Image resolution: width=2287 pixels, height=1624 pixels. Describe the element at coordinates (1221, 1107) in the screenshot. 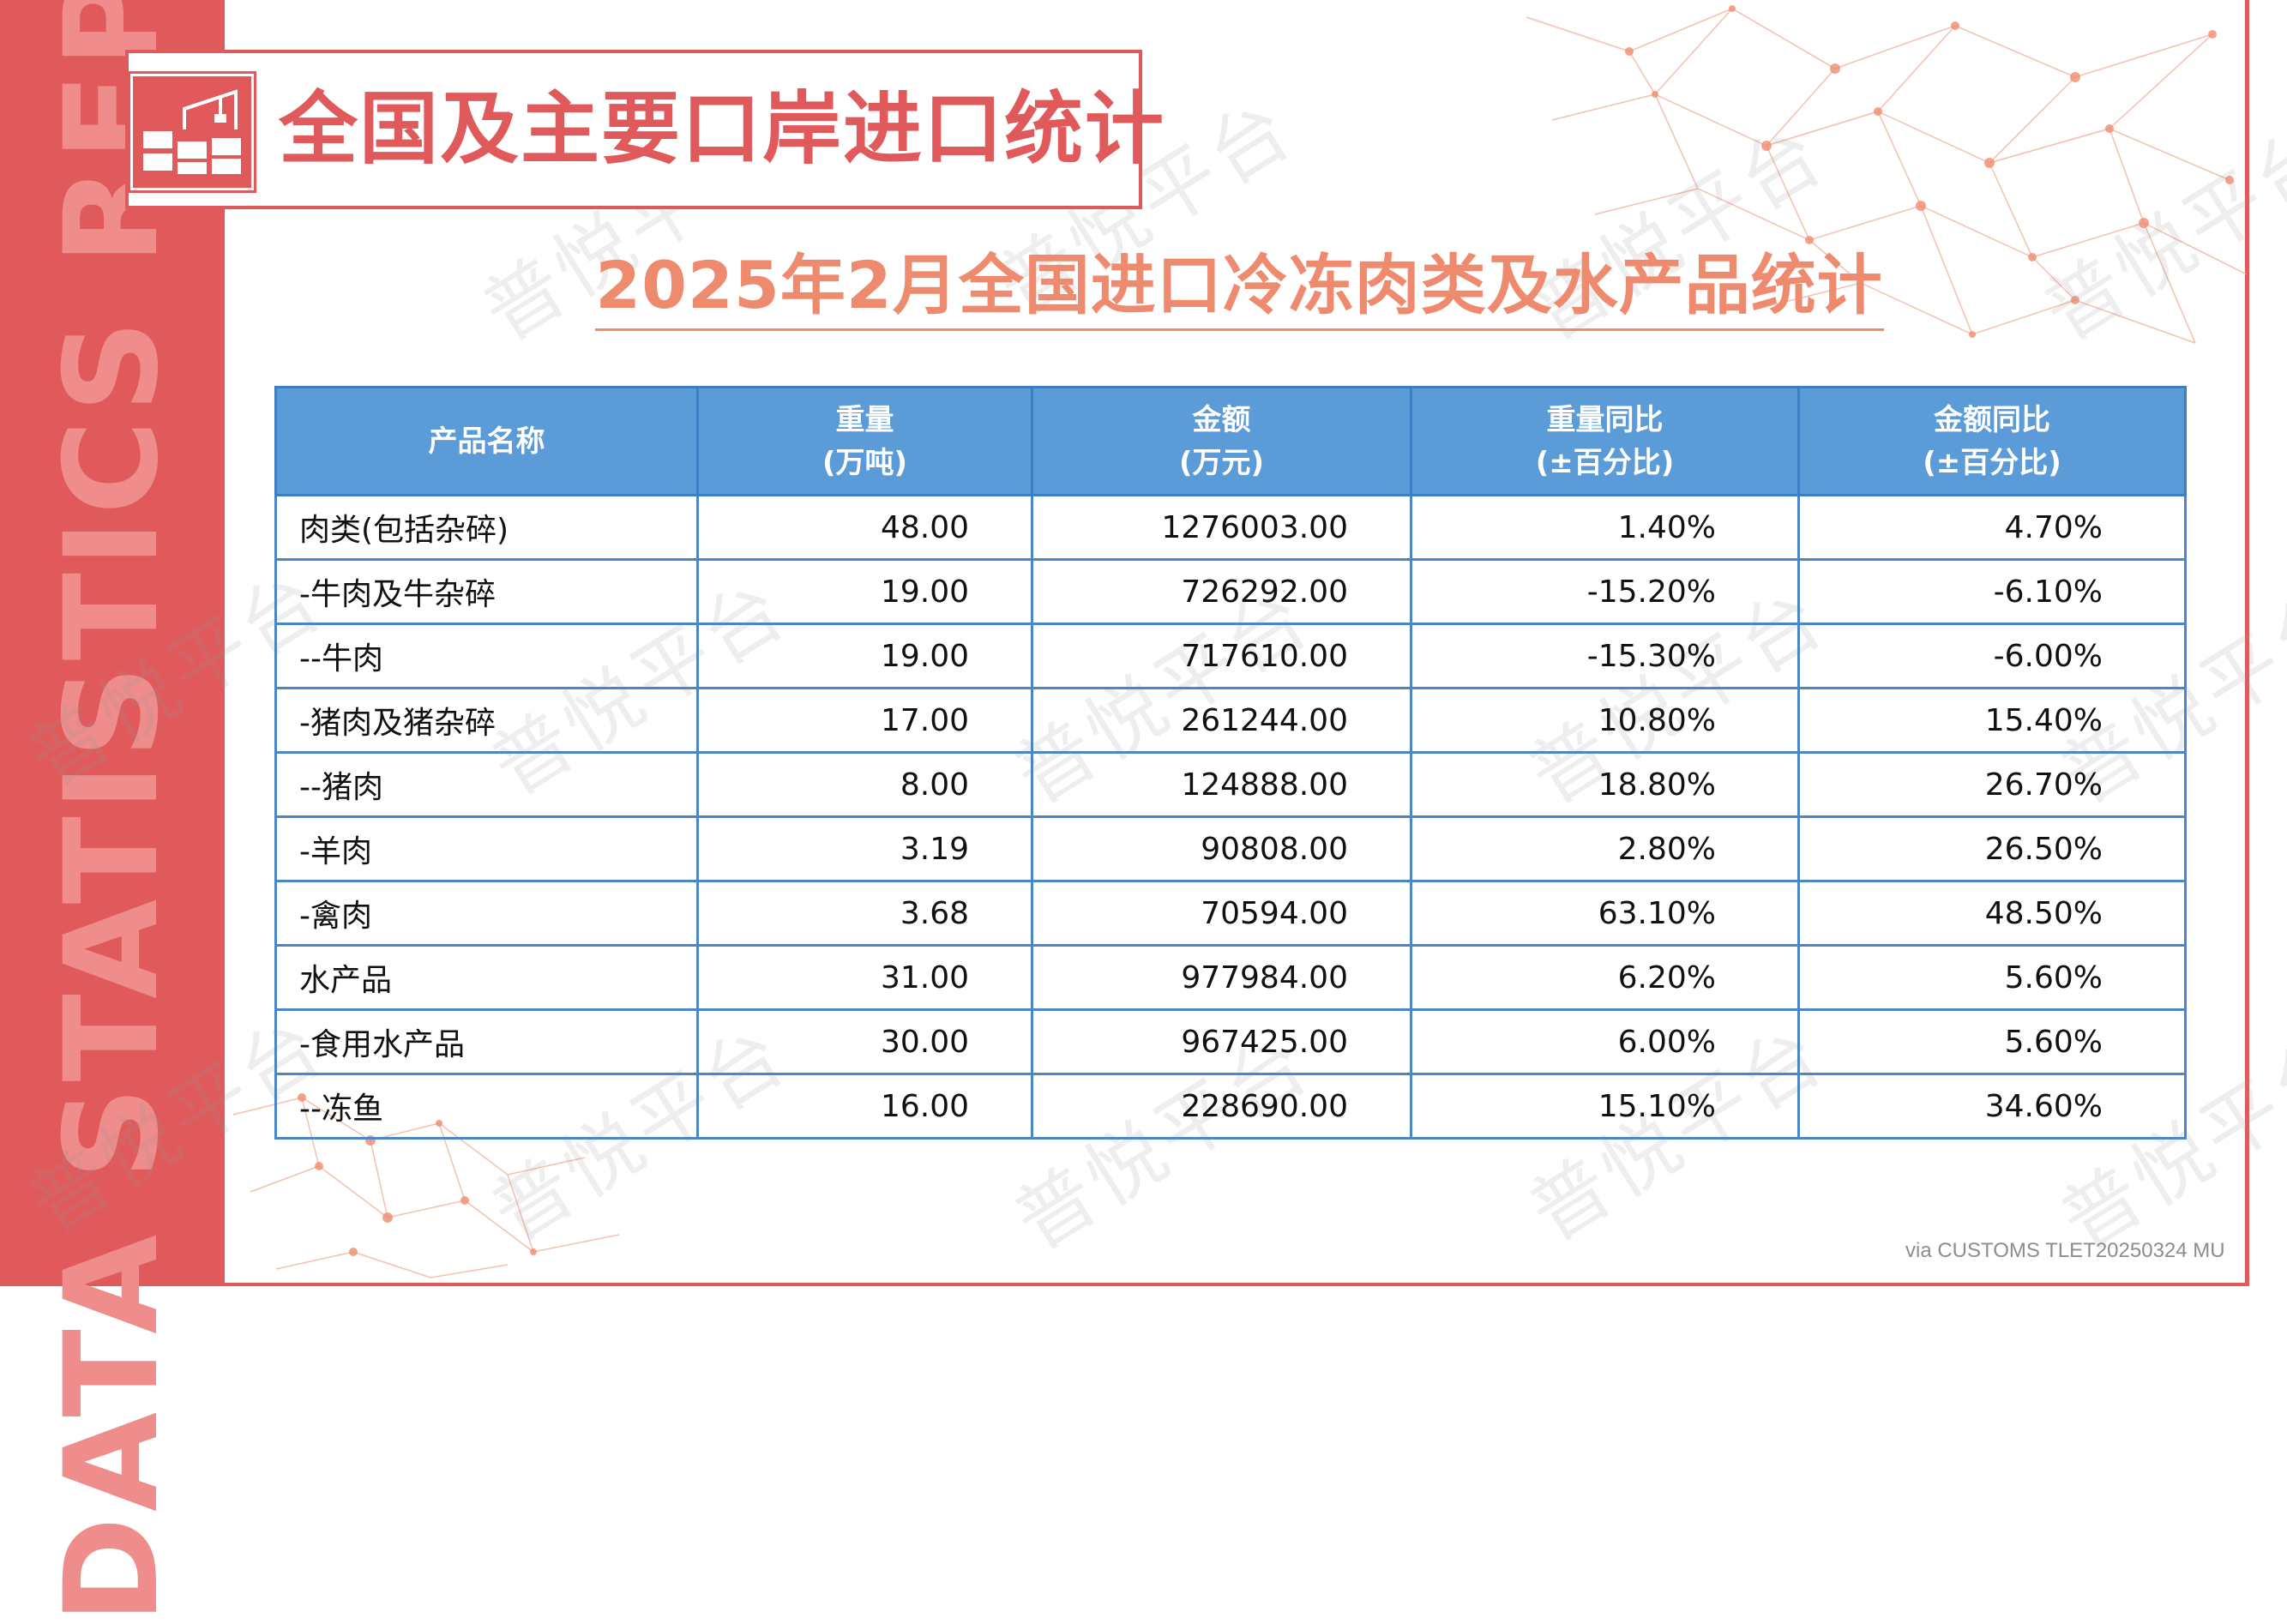

I see `cell-amount: 228690.00` at that location.